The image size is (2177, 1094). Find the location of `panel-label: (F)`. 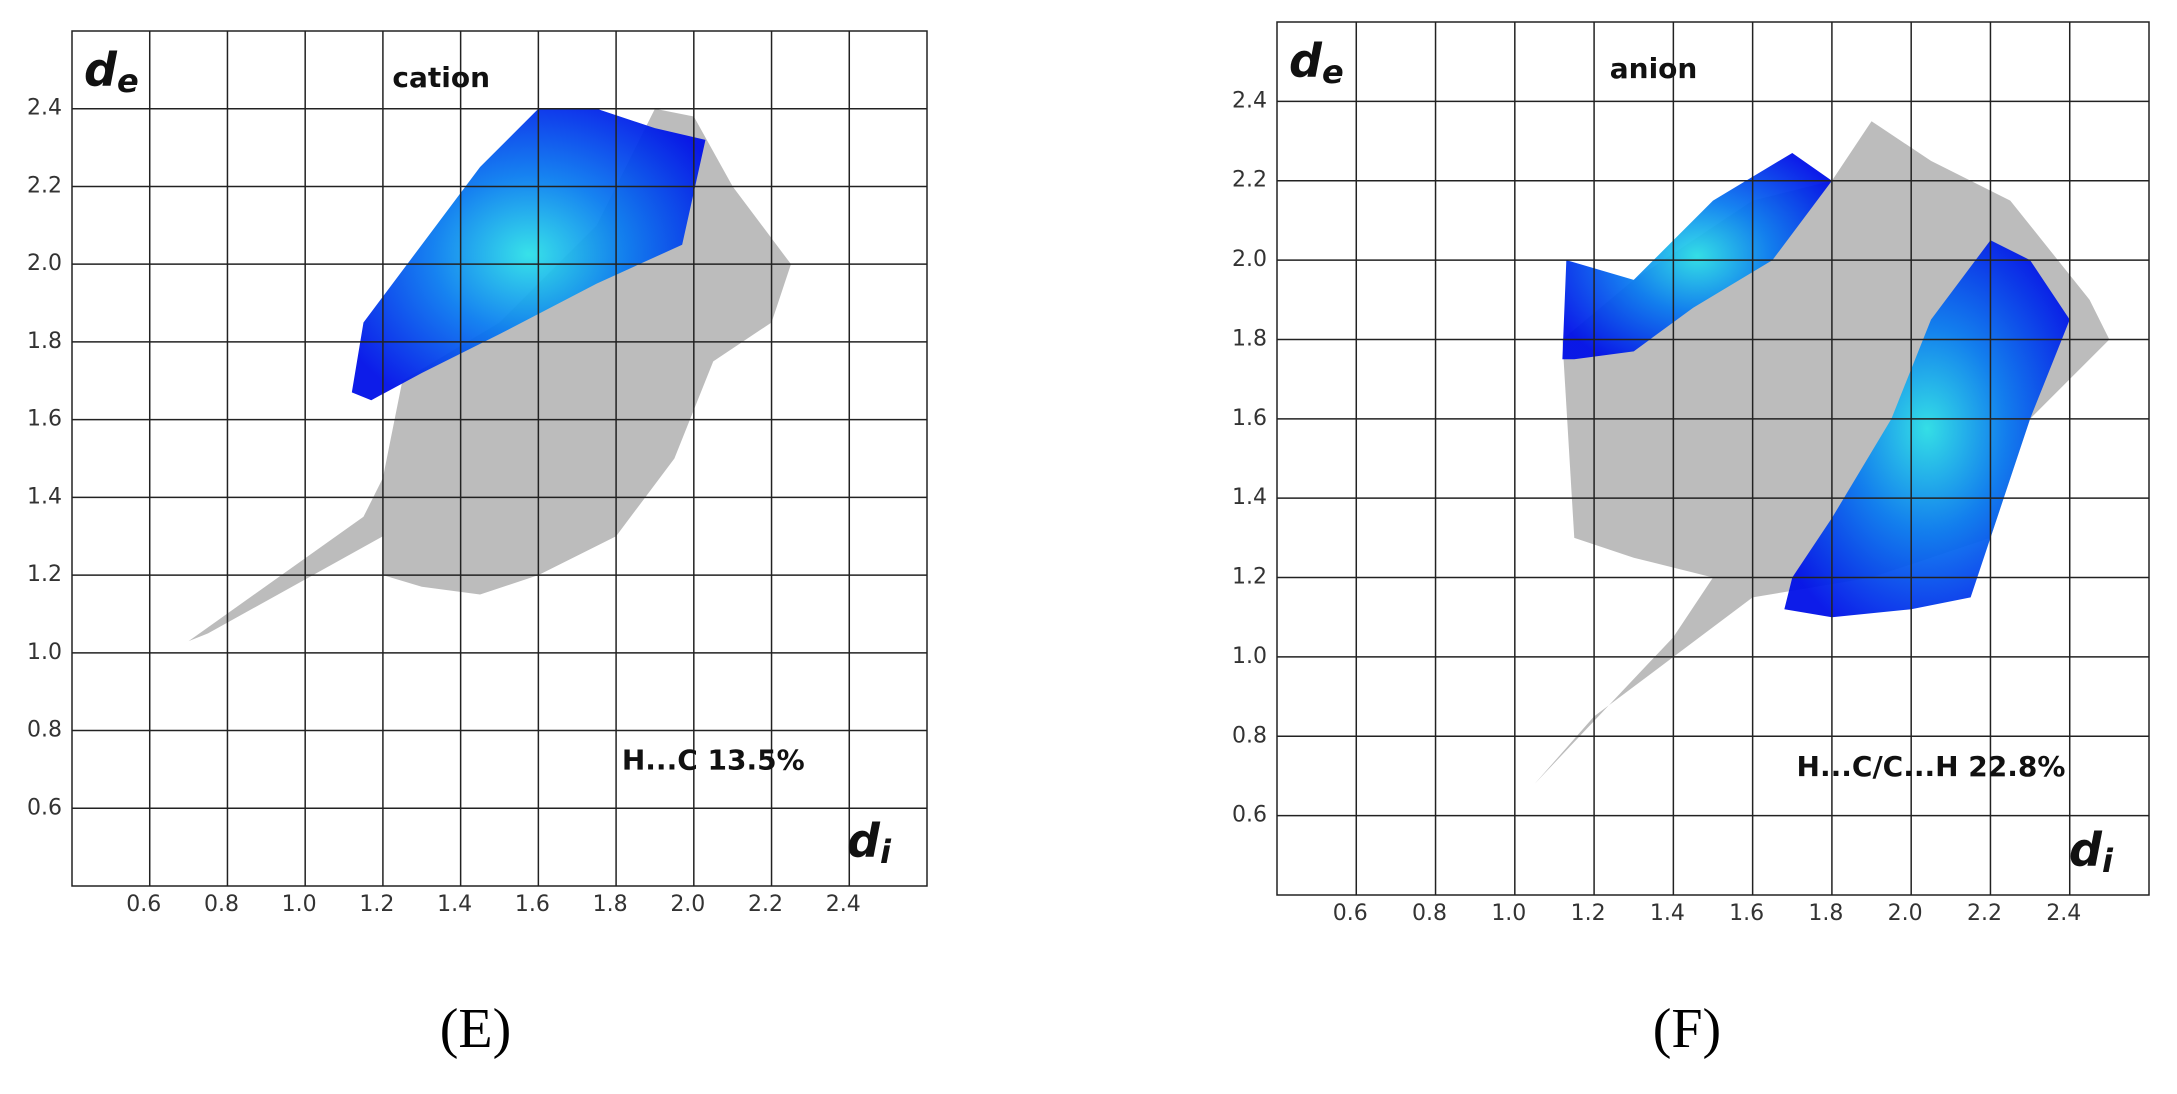

panel-label: (F) is located at coordinates (1687, 1029).